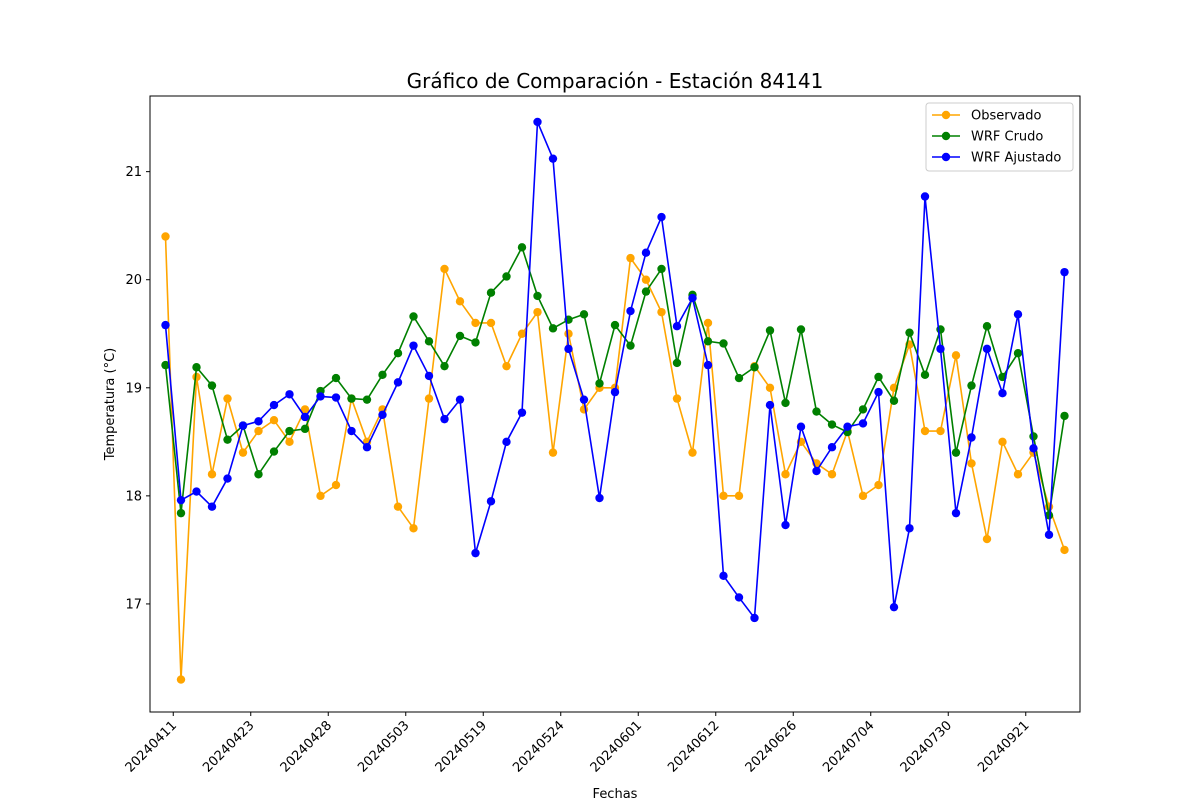 This screenshot has height=800, width=1200. I want to click on chart-title: Gráfico de Comparación - Estación 84141, so click(615, 81).